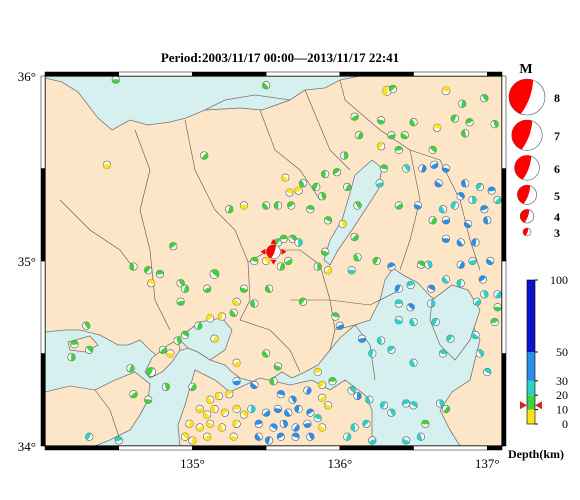 This screenshot has height=500, width=580. I want to click on depth-scale-label: Depth(km), so click(536, 454).